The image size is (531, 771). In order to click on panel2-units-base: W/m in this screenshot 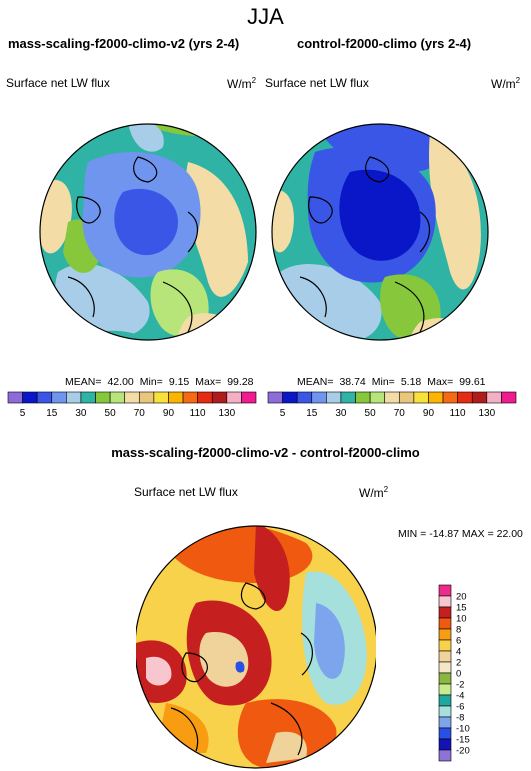, I will do `click(503, 84)`.